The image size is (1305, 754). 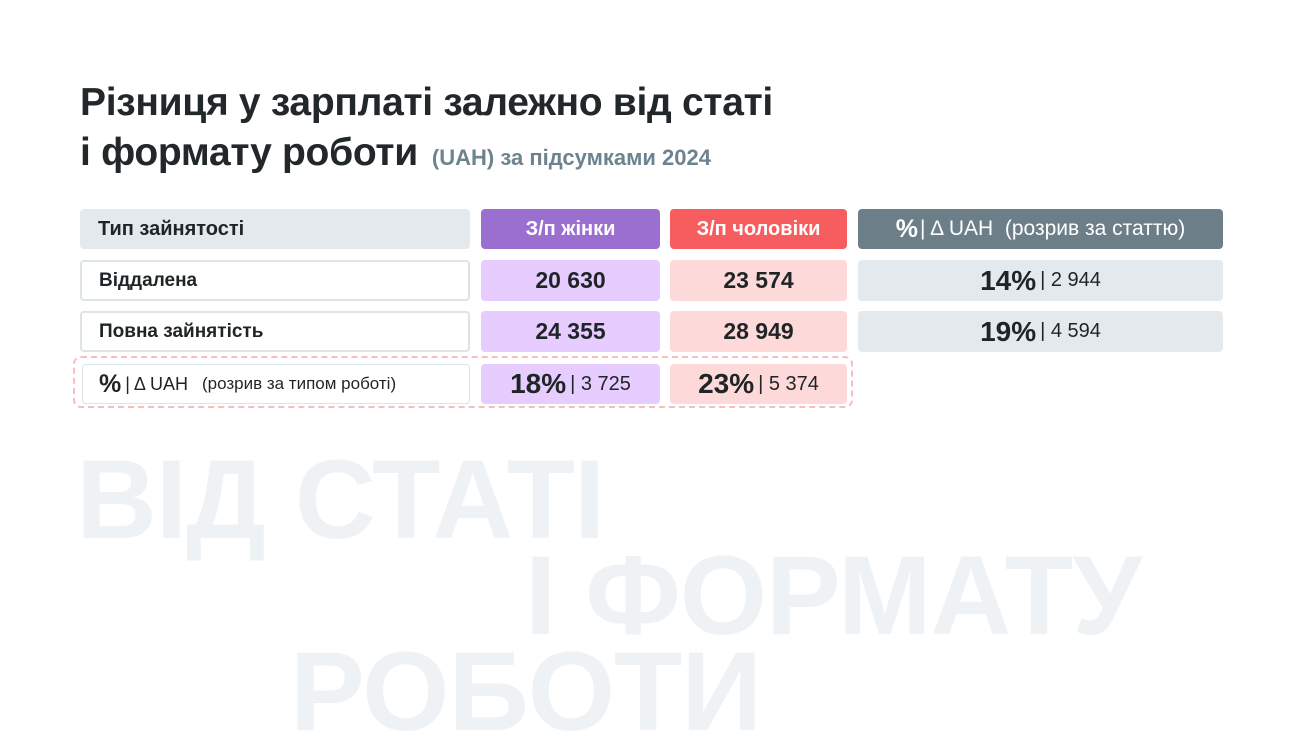 What do you see at coordinates (538, 383) in the screenshot?
I see `format-gap-women-percent: 18%` at bounding box center [538, 383].